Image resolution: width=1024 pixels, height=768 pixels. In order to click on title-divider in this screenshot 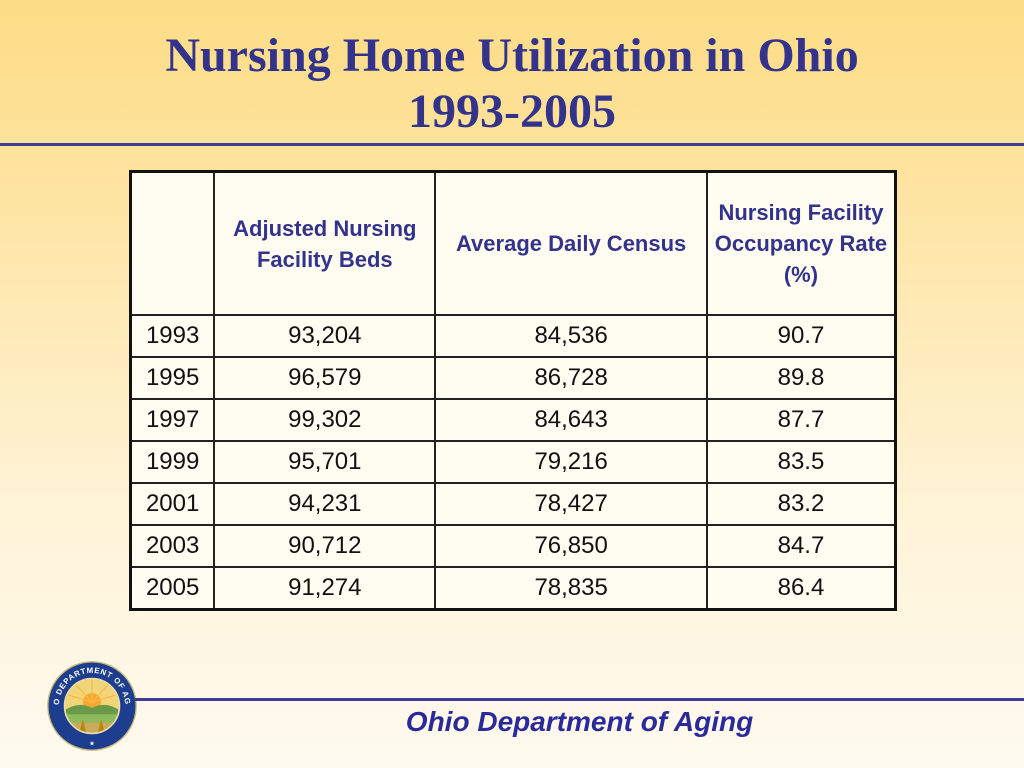, I will do `click(512, 144)`.